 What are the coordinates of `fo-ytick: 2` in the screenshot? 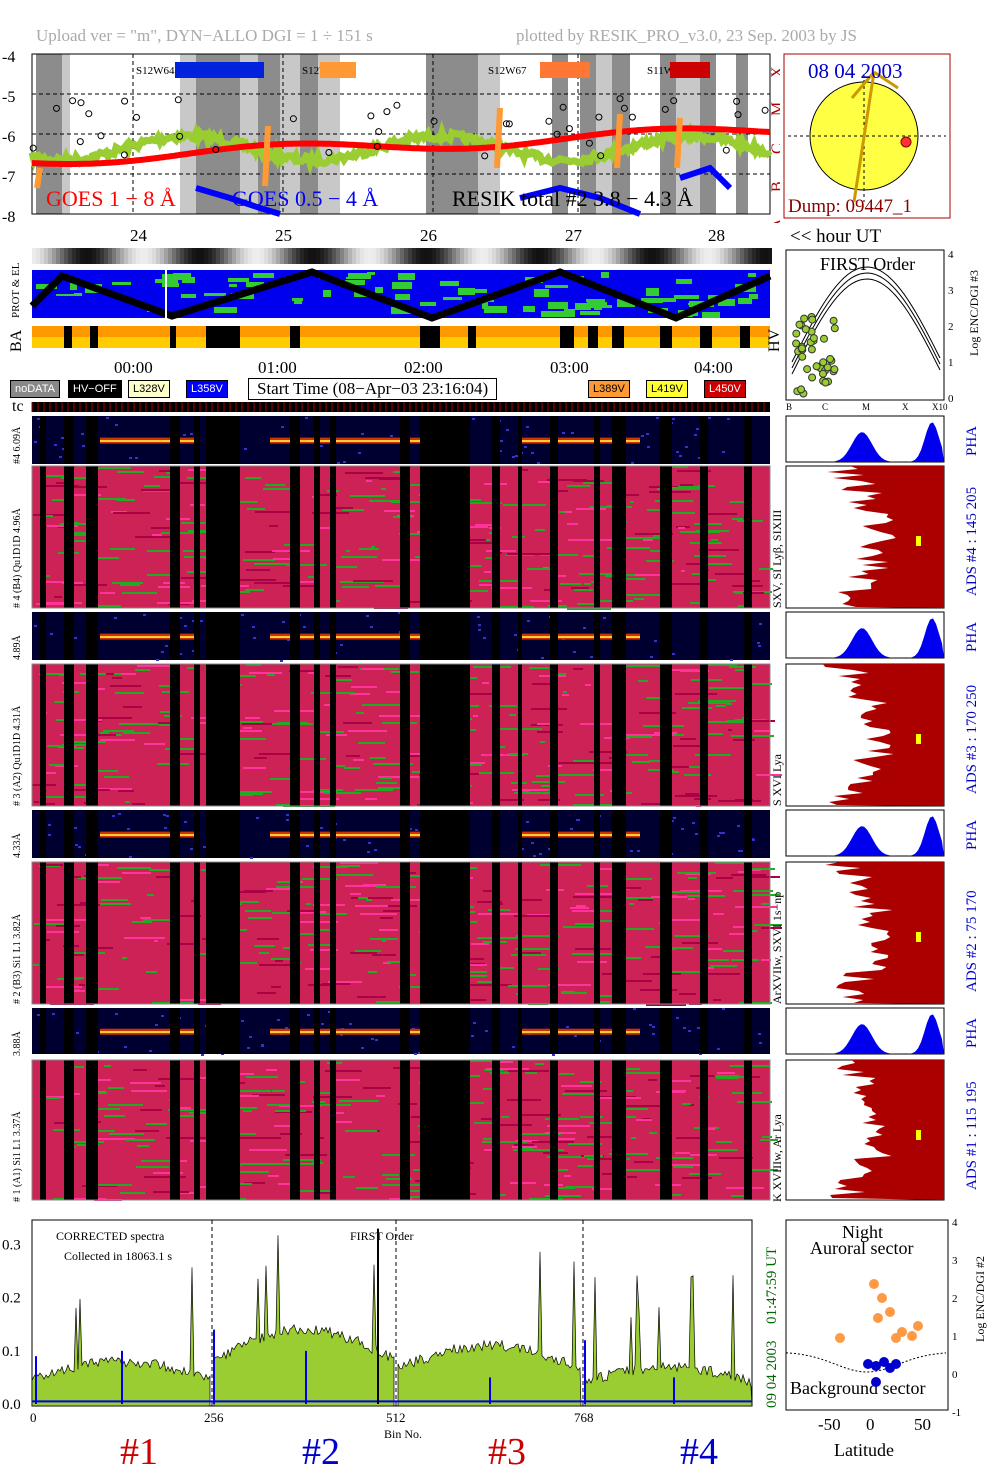 It's located at (951, 327).